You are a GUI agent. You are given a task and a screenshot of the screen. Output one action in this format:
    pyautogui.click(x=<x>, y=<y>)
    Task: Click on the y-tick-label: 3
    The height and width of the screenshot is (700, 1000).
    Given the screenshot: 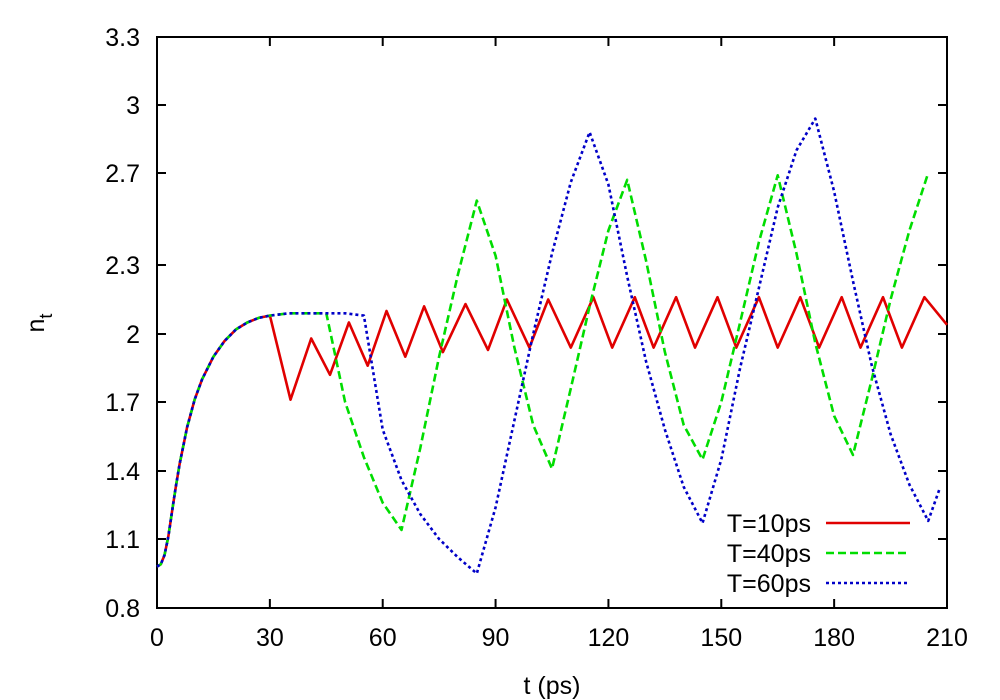 What is the action you would take?
    pyautogui.click(x=133, y=106)
    